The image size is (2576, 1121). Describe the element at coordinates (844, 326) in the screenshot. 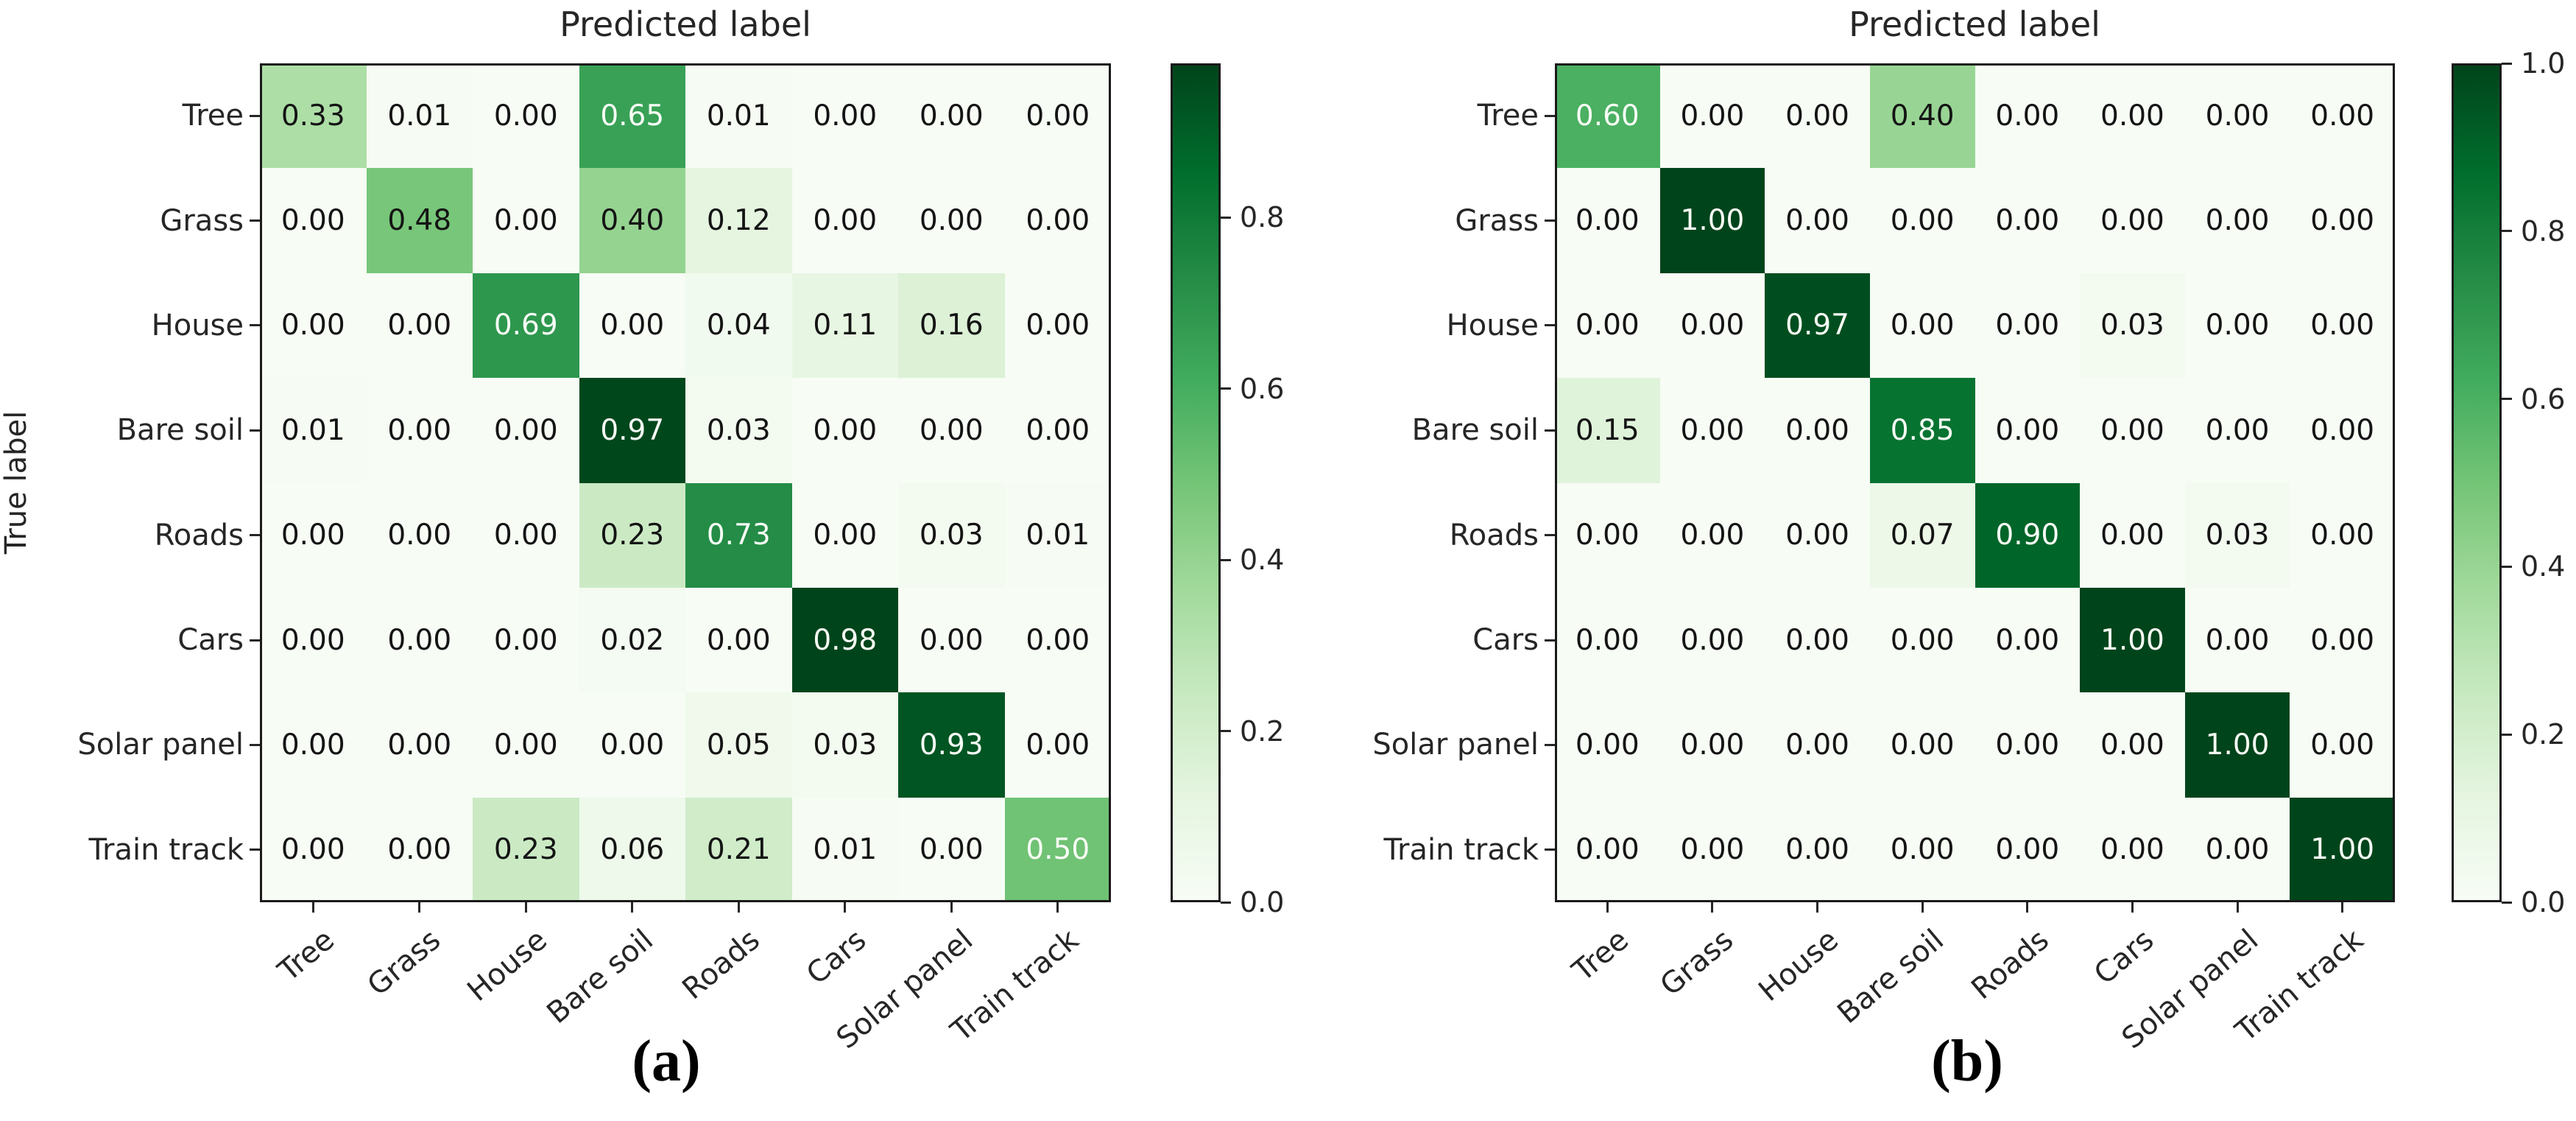

I see `matrix-cell: 0.11` at that location.